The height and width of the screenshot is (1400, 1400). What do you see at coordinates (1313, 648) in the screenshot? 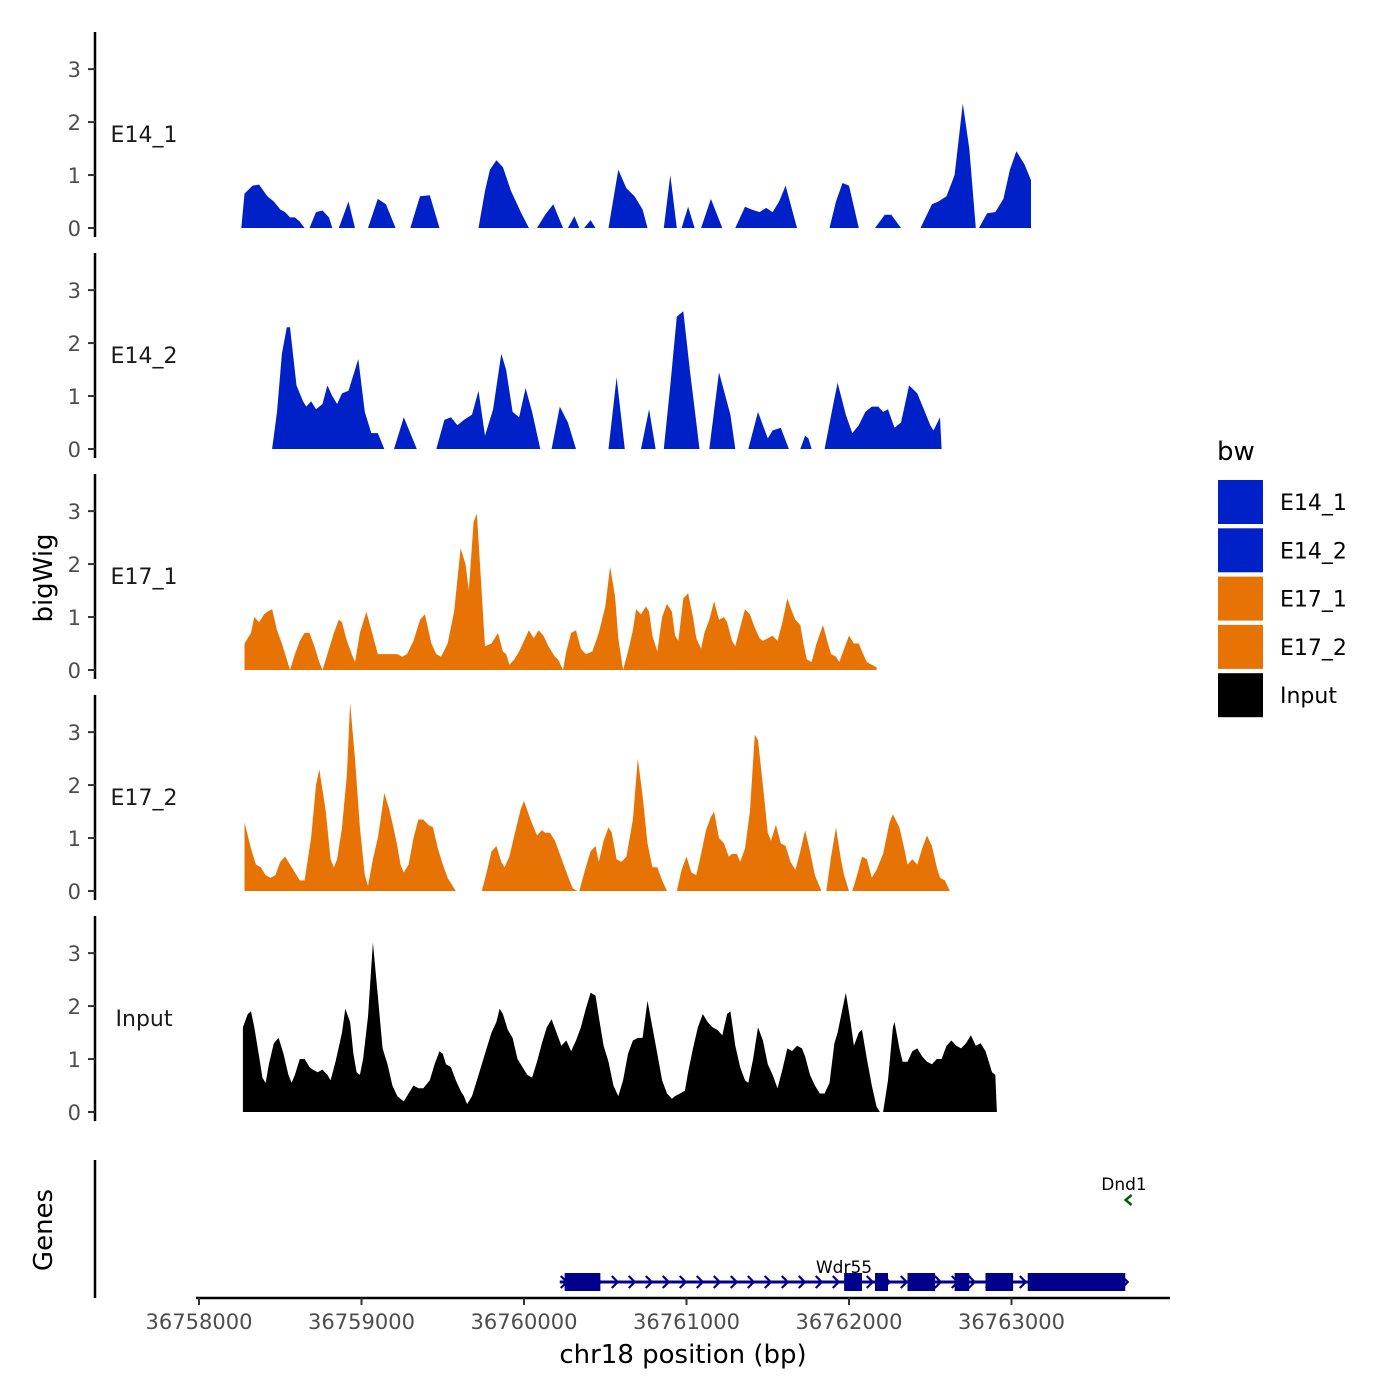
I see `legend-label: E17_2` at bounding box center [1313, 648].